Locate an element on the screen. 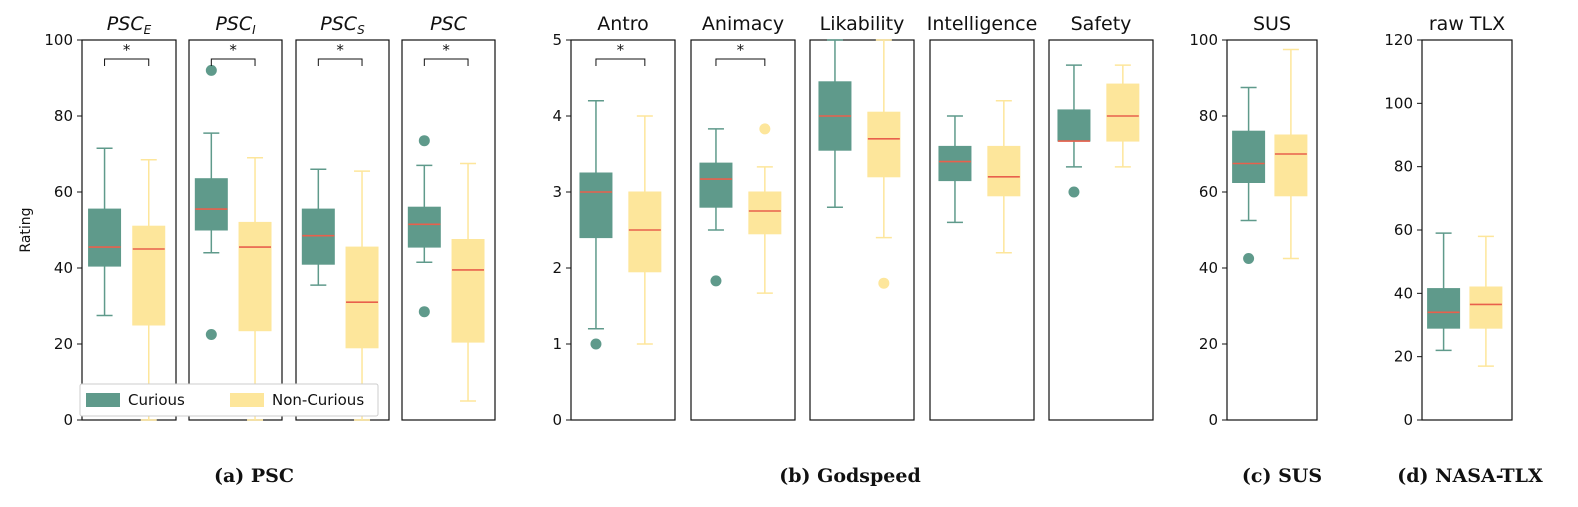  significance-star-antro: * is located at coordinates (621, 50).